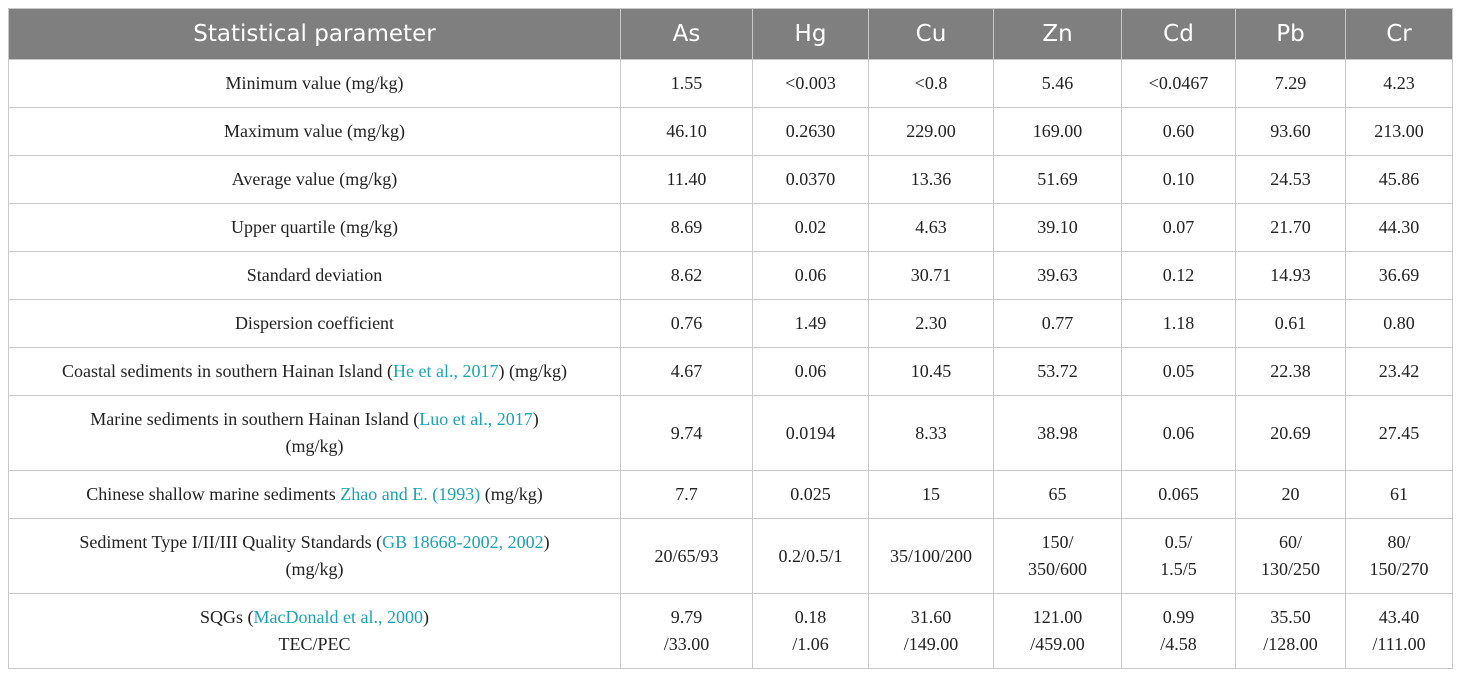 This screenshot has width=1460, height=681. Describe the element at coordinates (1178, 34) in the screenshot. I see `header-cell: Cd` at that location.